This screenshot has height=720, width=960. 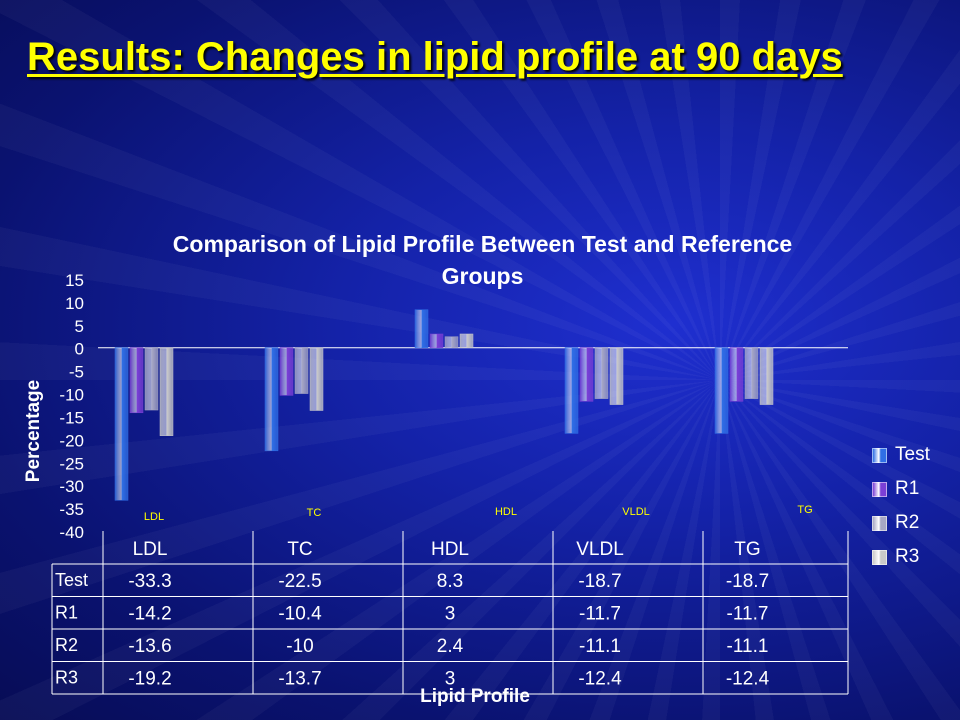 What do you see at coordinates (616, 376) in the screenshot?
I see `bar-r3-vldl` at bounding box center [616, 376].